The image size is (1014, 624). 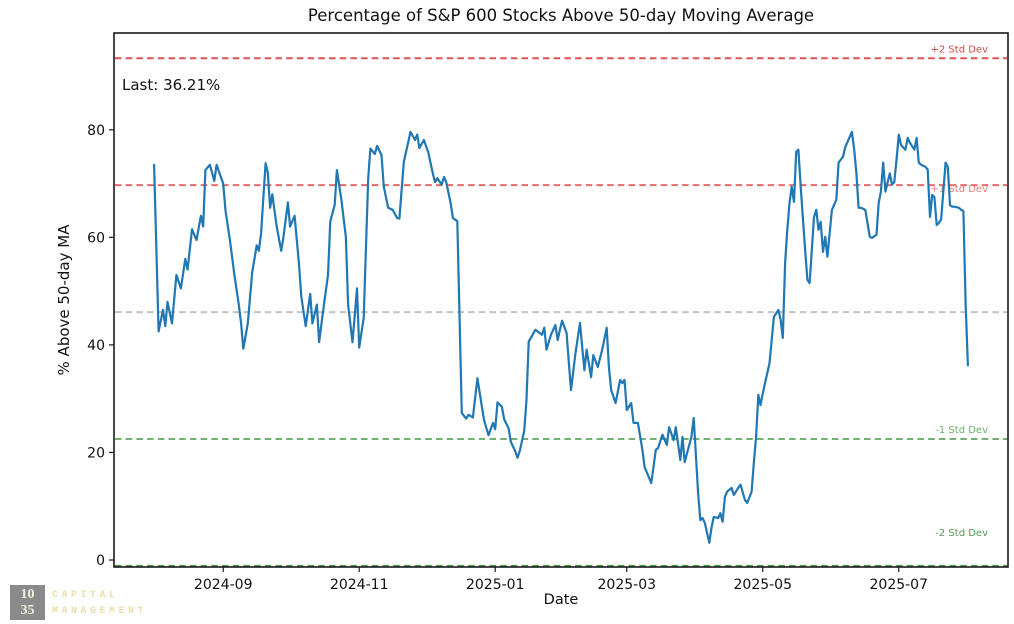 I want to click on x-tick-label: 2025-01, so click(x=495, y=585).